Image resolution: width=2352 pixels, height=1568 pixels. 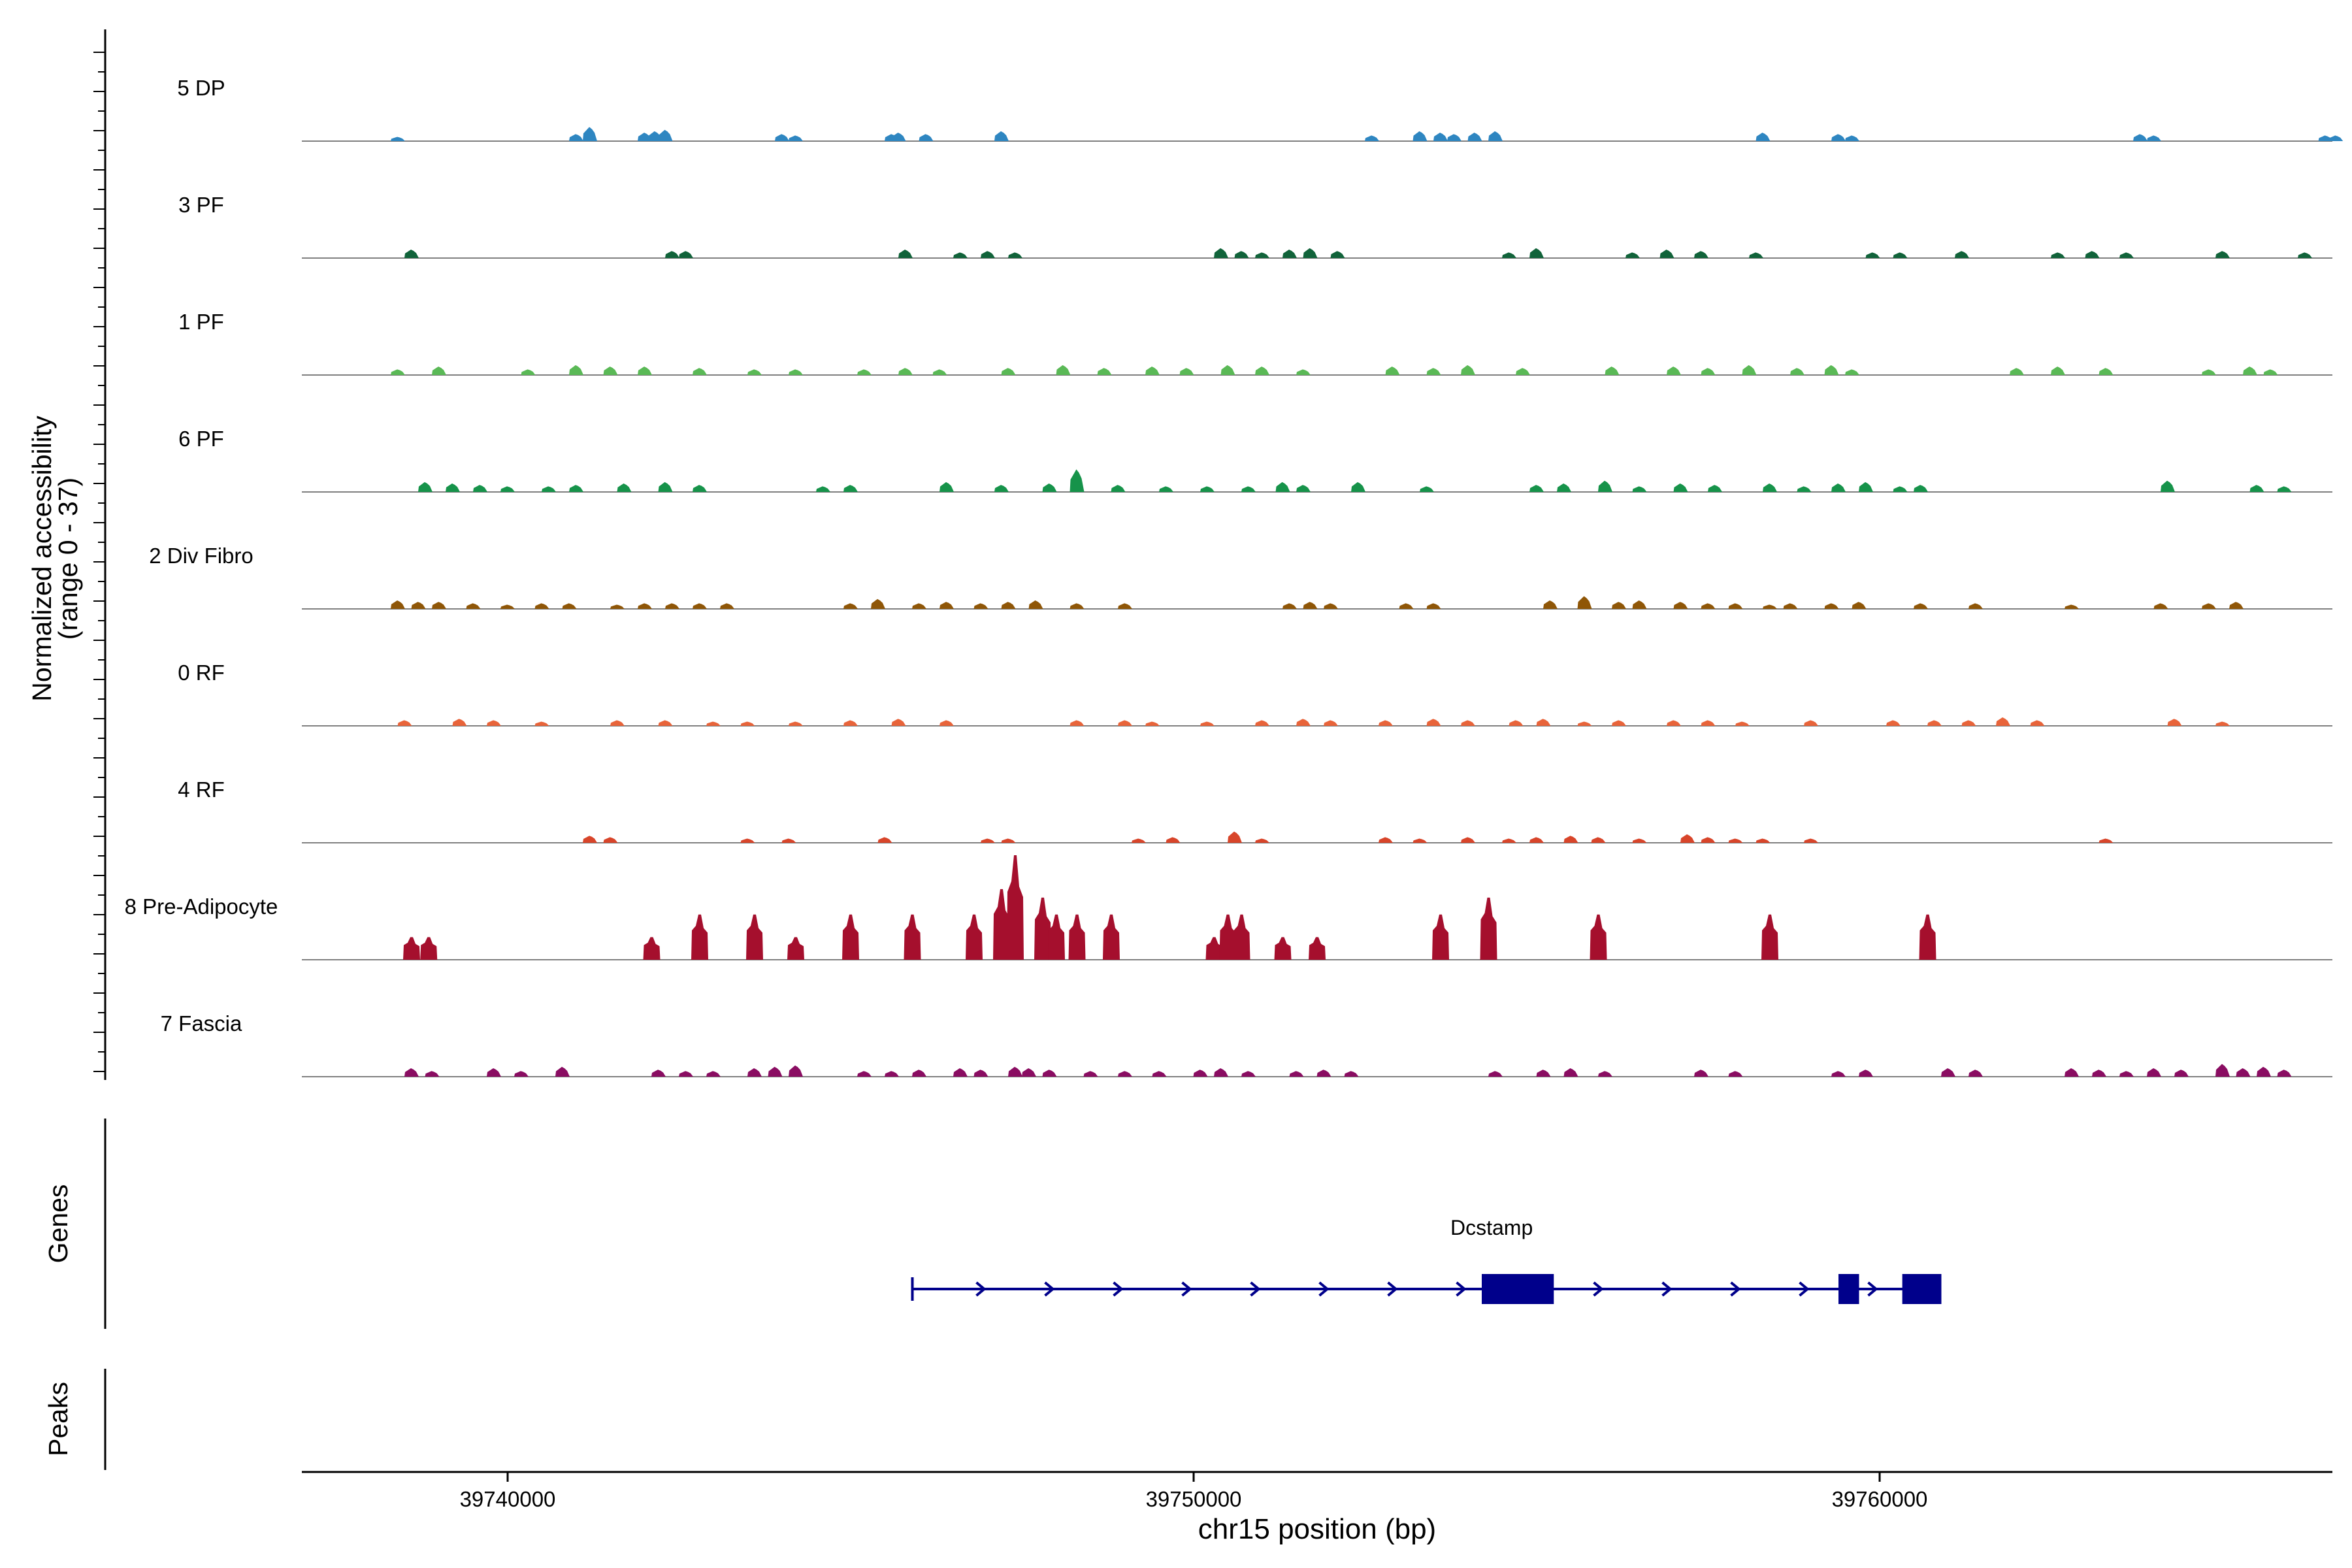 I want to click on track-label: 2 Div Fibro, so click(x=201, y=556).